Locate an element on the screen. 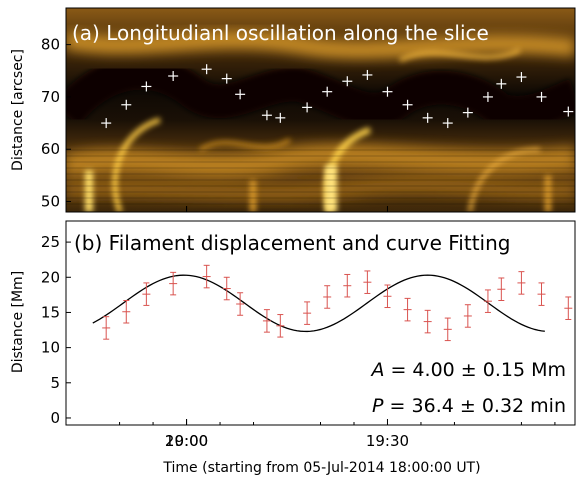 The image size is (579, 481). x-tick-label: 19:00 is located at coordinates (186, 441).